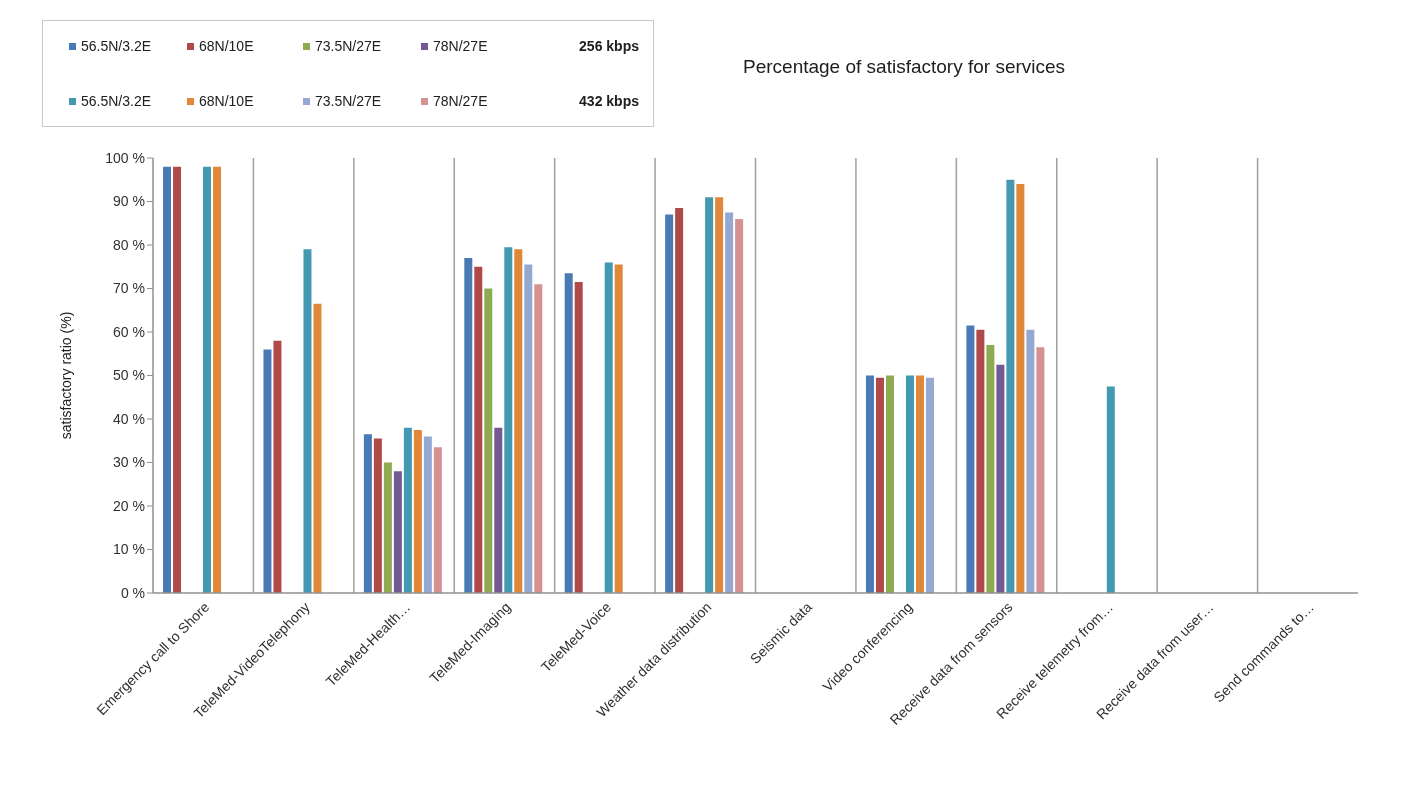 This screenshot has height=793, width=1409. What do you see at coordinates (129, 288) in the screenshot?
I see `y-tick-label: 70 %` at bounding box center [129, 288].